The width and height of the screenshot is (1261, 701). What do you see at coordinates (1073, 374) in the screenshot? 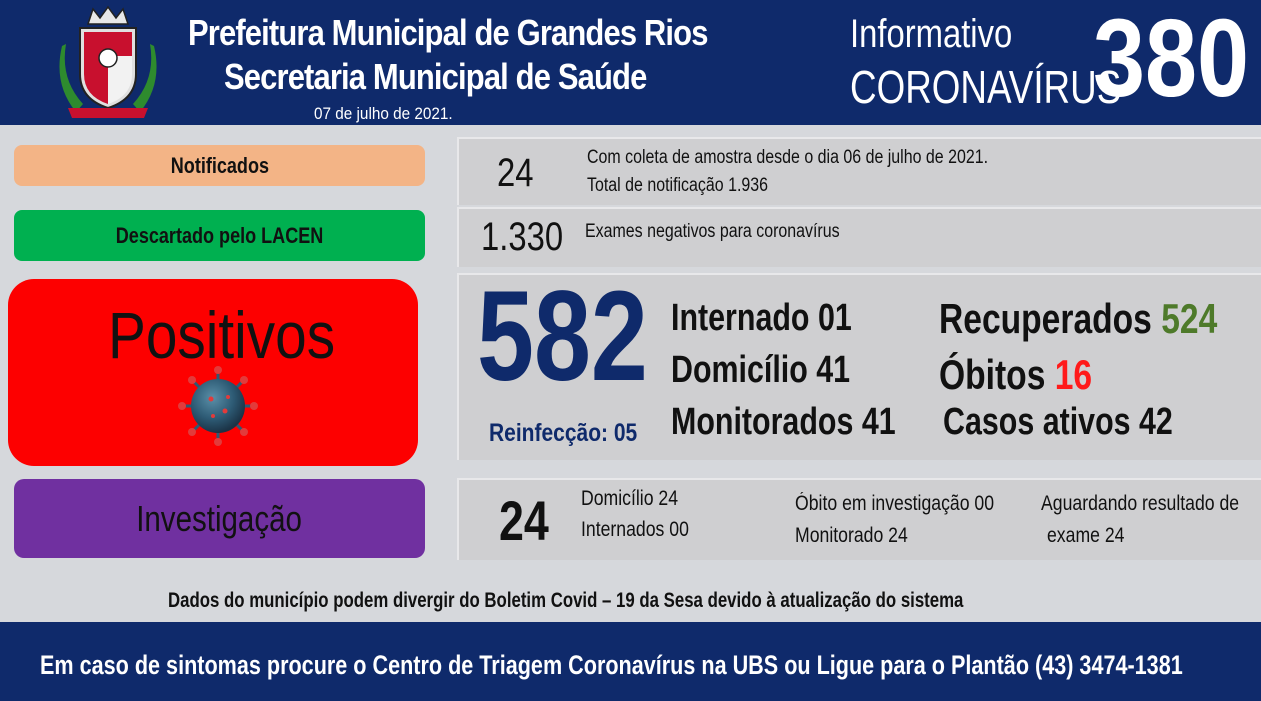
I see `obitos-value: 16` at bounding box center [1073, 374].